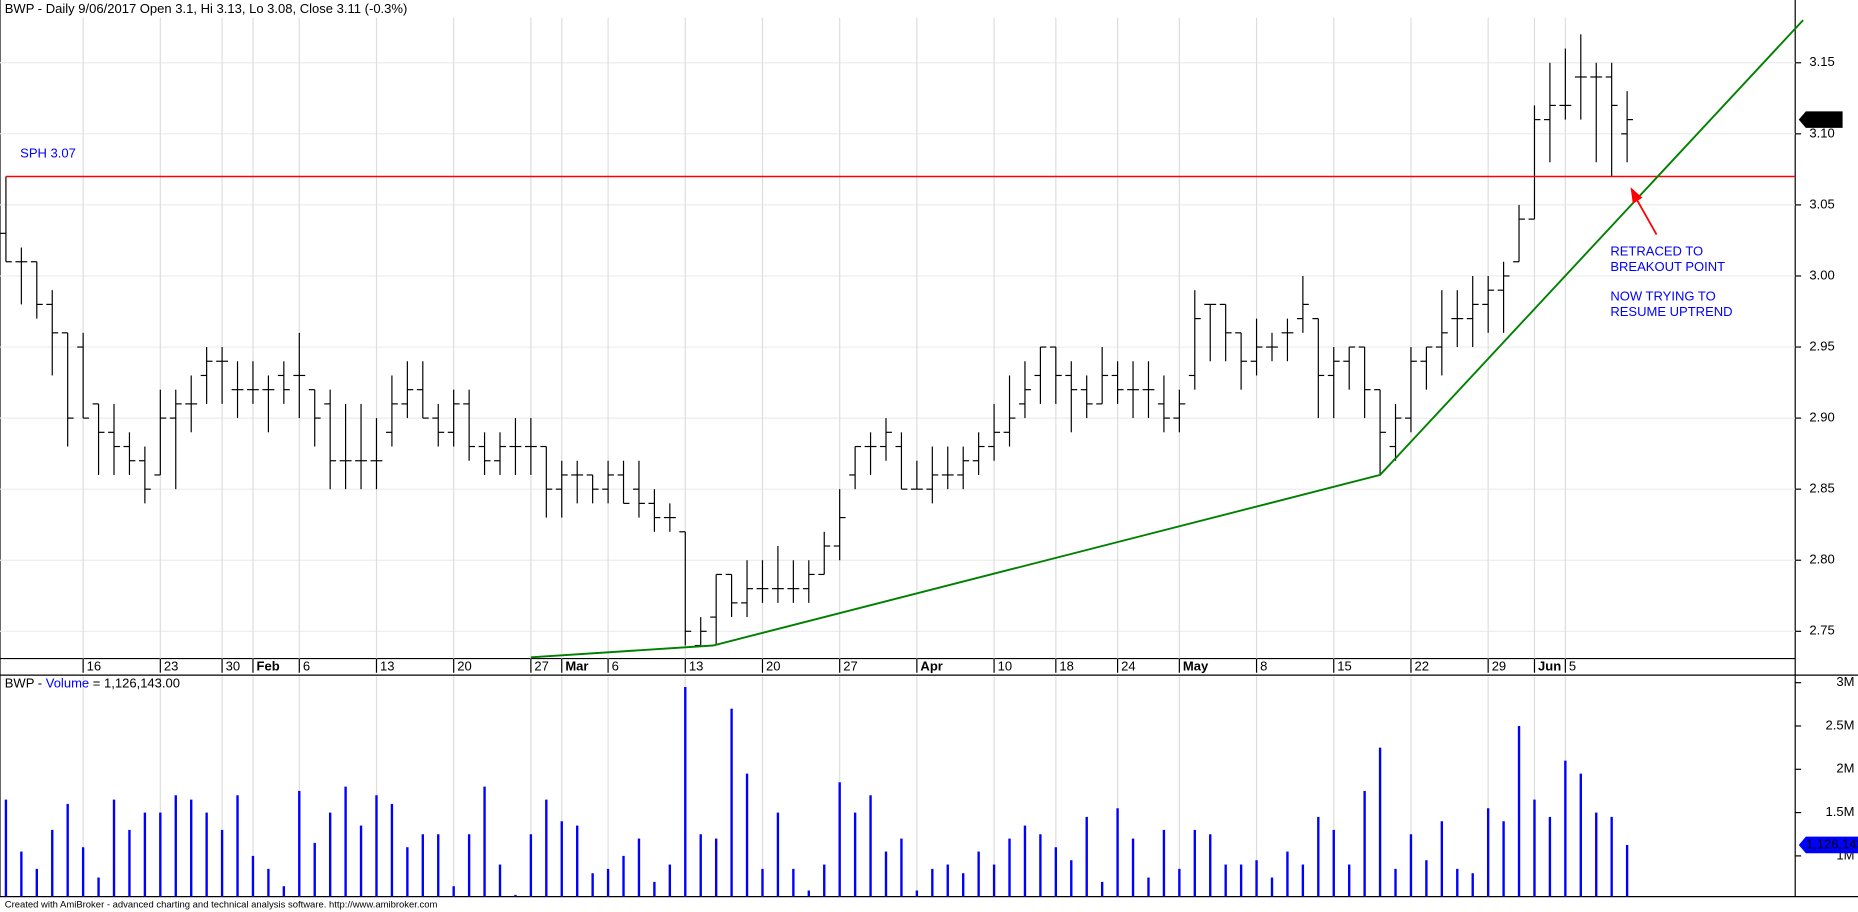  What do you see at coordinates (1646, 216) in the screenshot?
I see `arrow` at bounding box center [1646, 216].